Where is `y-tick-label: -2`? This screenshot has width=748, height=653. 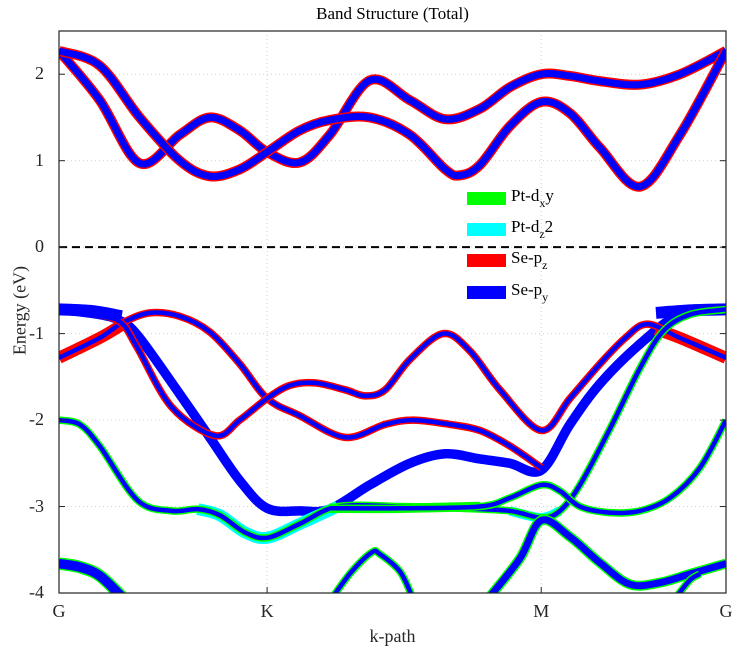 y-tick-label: -2 is located at coordinates (36, 419).